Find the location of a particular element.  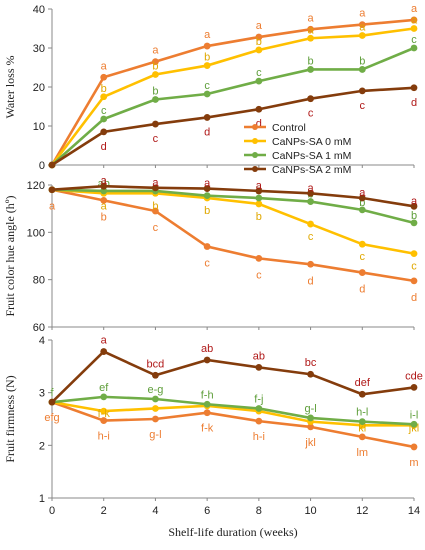

y-tick-label: 3 is located at coordinates (42, 394).